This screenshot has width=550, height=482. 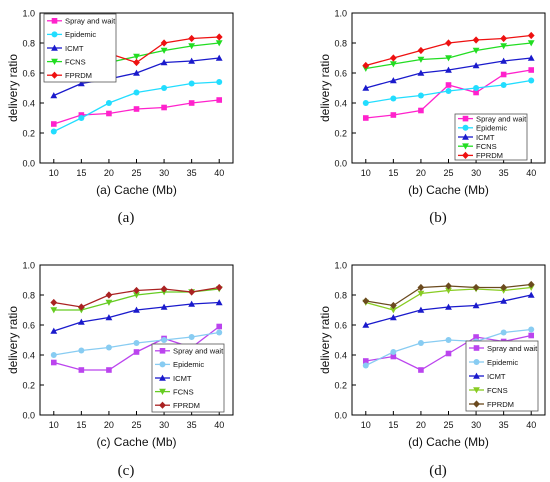 What do you see at coordinates (75, 61) in the screenshot?
I see `legend-label-a-3: FCNS` at bounding box center [75, 61].